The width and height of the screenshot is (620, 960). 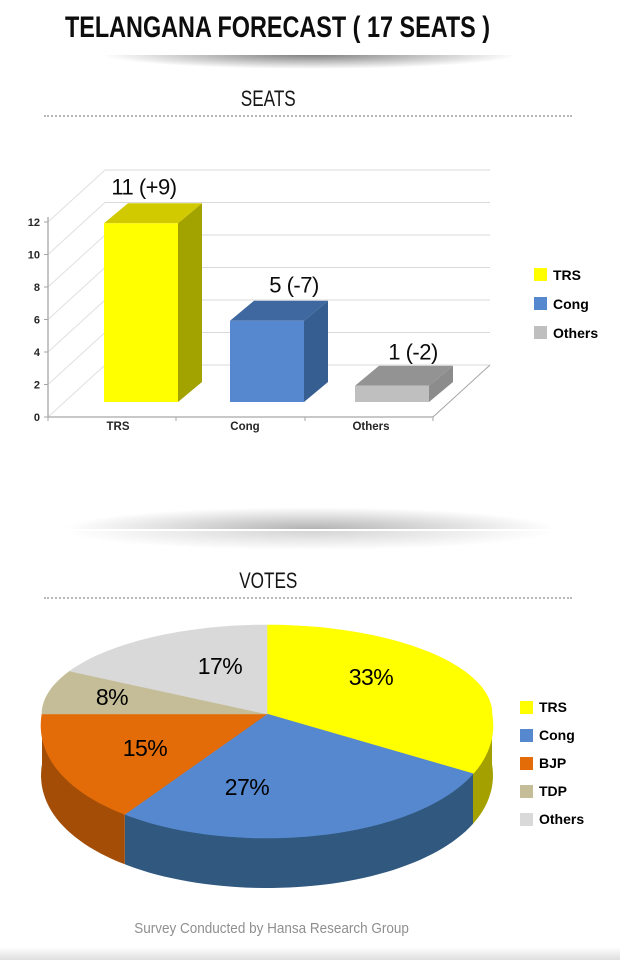 What do you see at coordinates (267, 361) in the screenshot?
I see `bar-front-Cong` at bounding box center [267, 361].